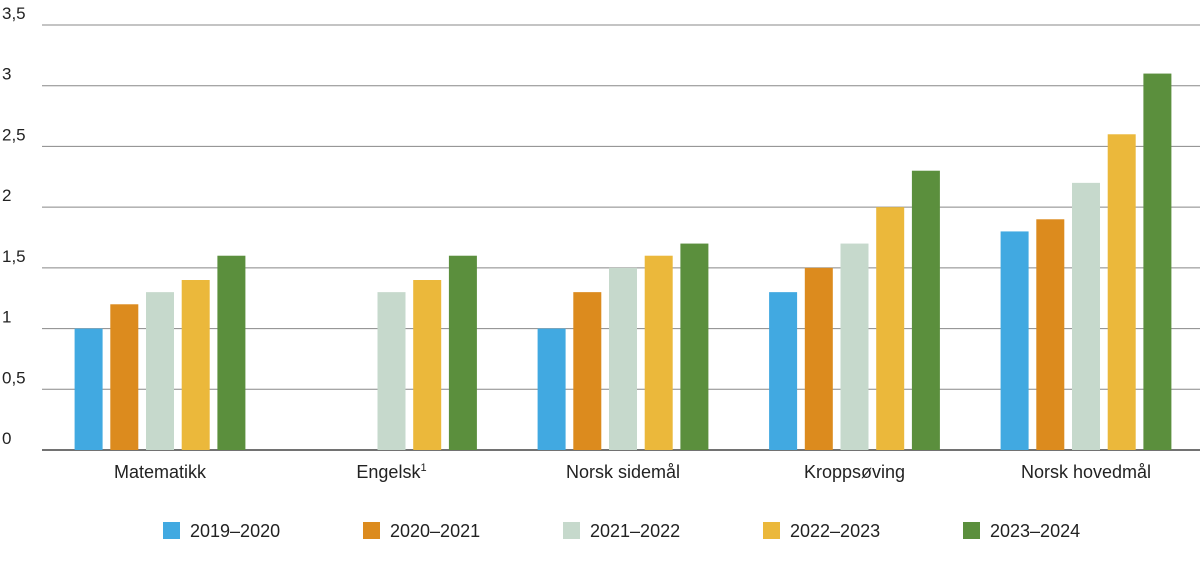 The height and width of the screenshot is (565, 1200). What do you see at coordinates (6, 317) in the screenshot?
I see `y-tick-label: 1` at bounding box center [6, 317].